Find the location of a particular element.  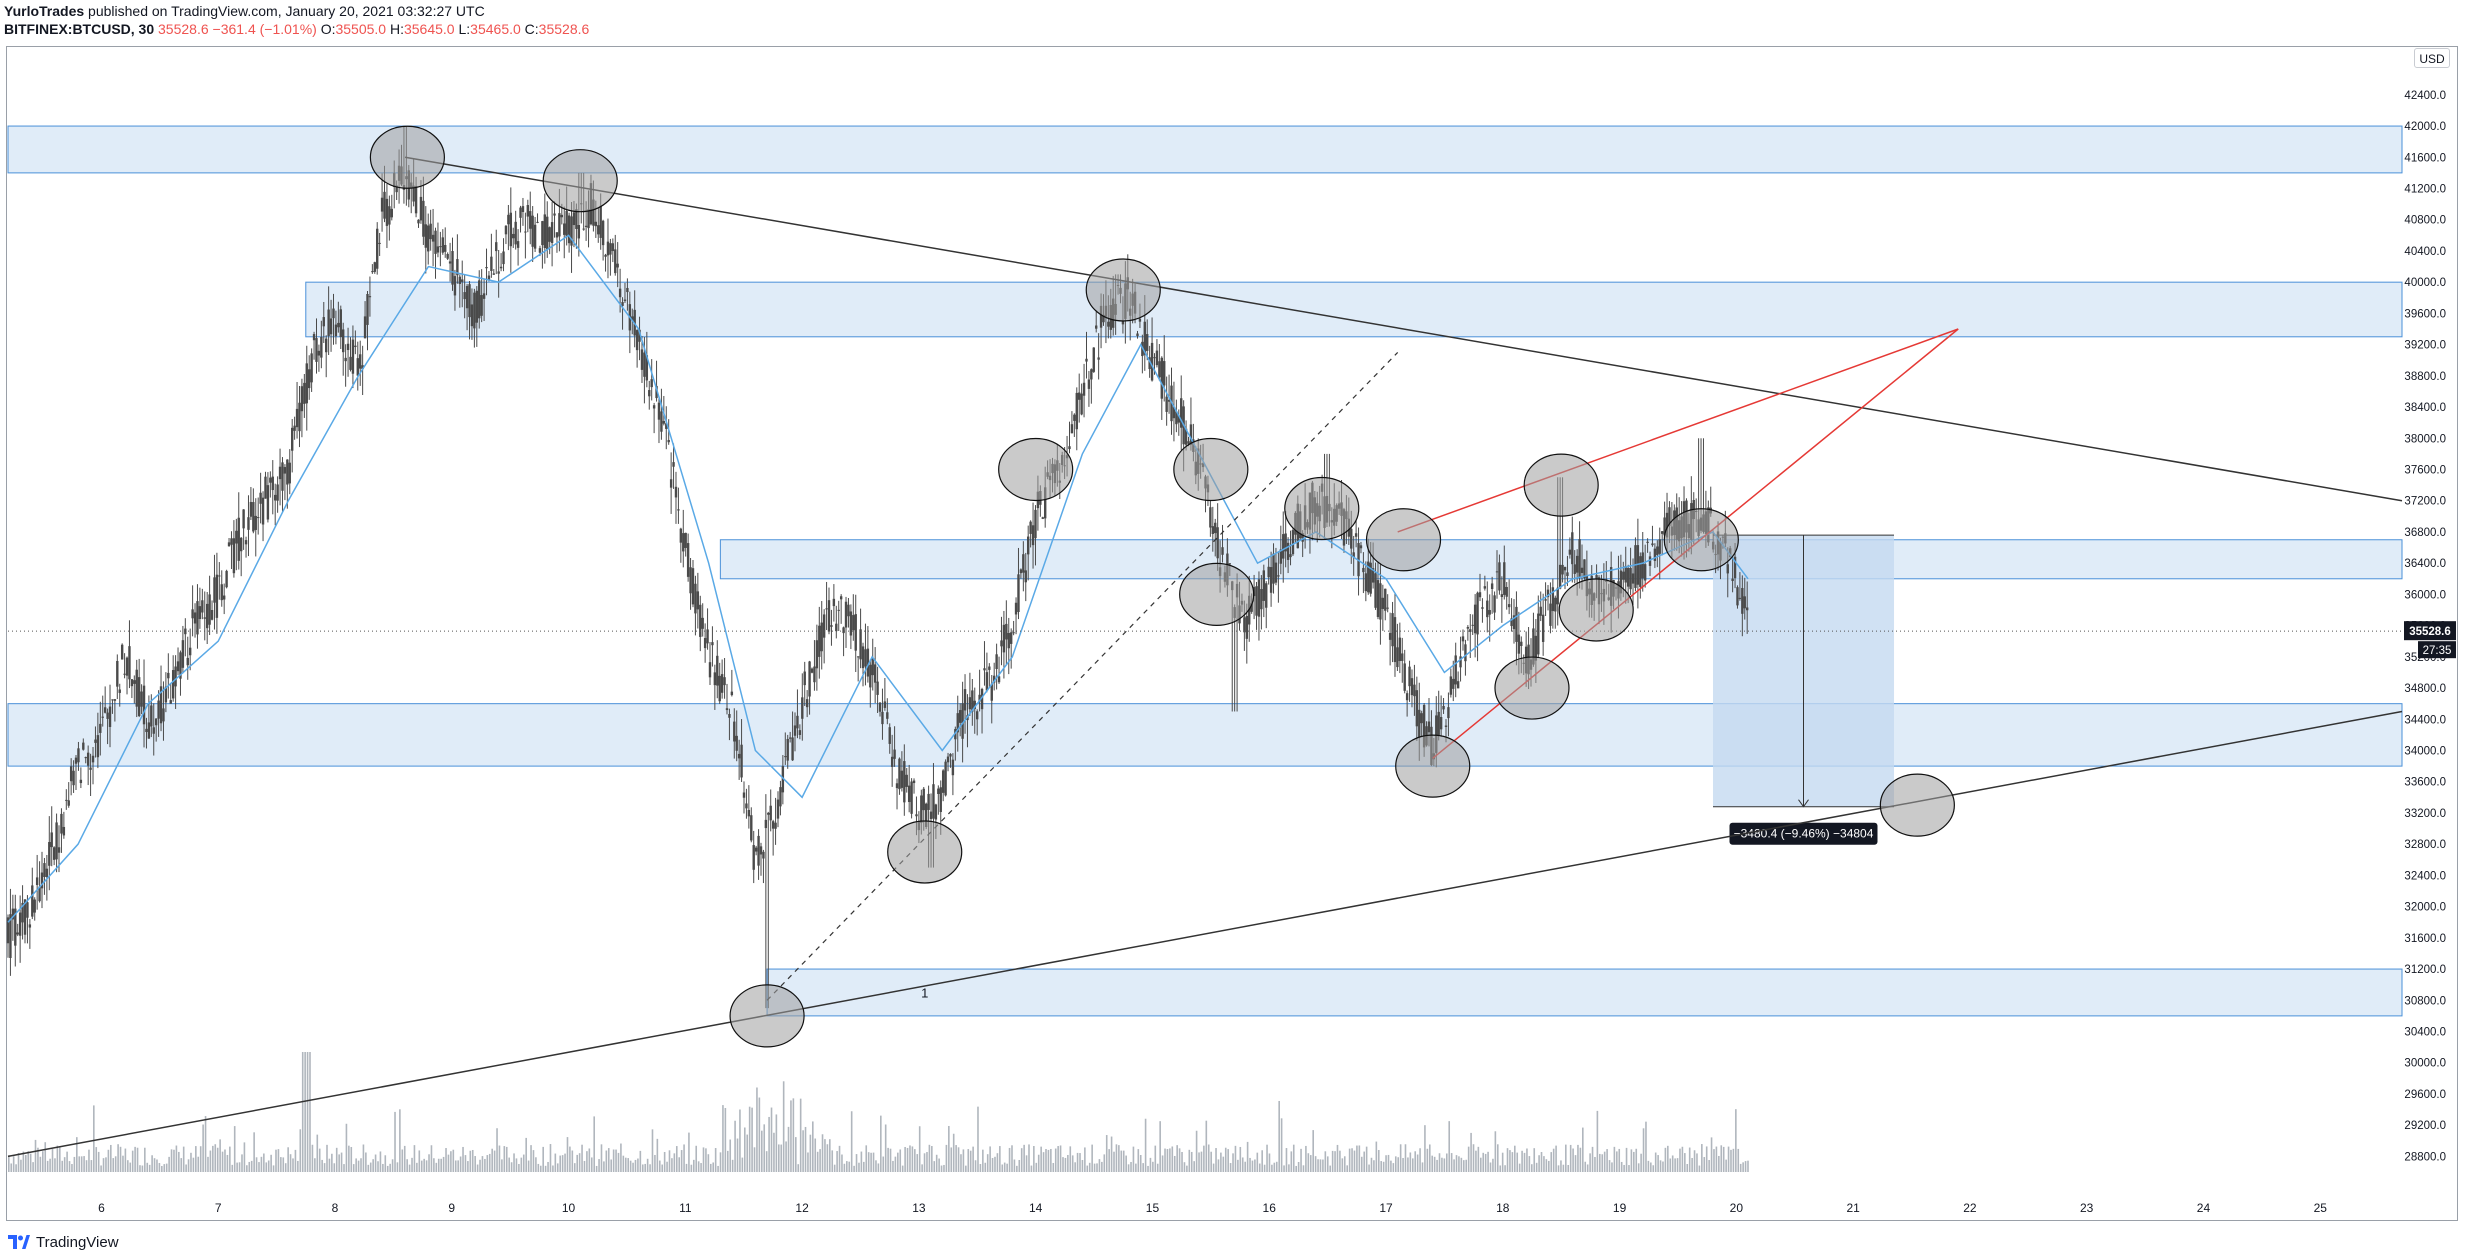

y-tick-label: 32000.0 is located at coordinates (2425, 908).